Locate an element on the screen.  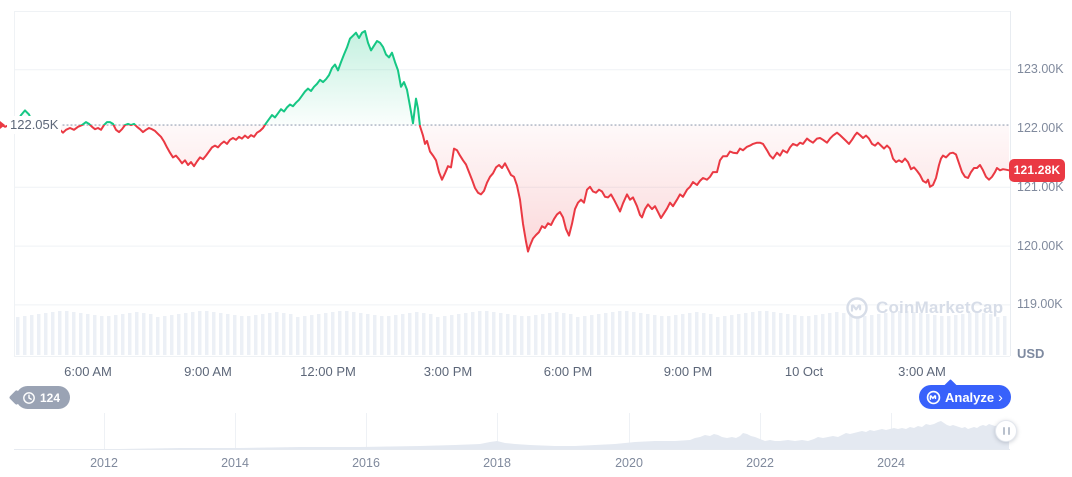
x-axis-tick-label: 3:00 AM is located at coordinates (922, 371).